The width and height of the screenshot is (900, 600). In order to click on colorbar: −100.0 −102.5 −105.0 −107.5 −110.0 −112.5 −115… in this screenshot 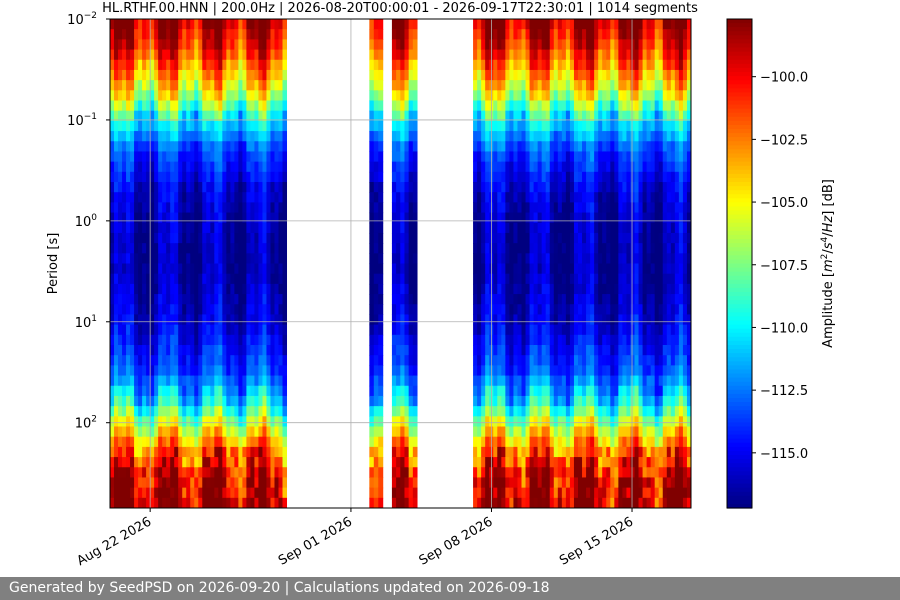, I will do `click(781, 263)`.